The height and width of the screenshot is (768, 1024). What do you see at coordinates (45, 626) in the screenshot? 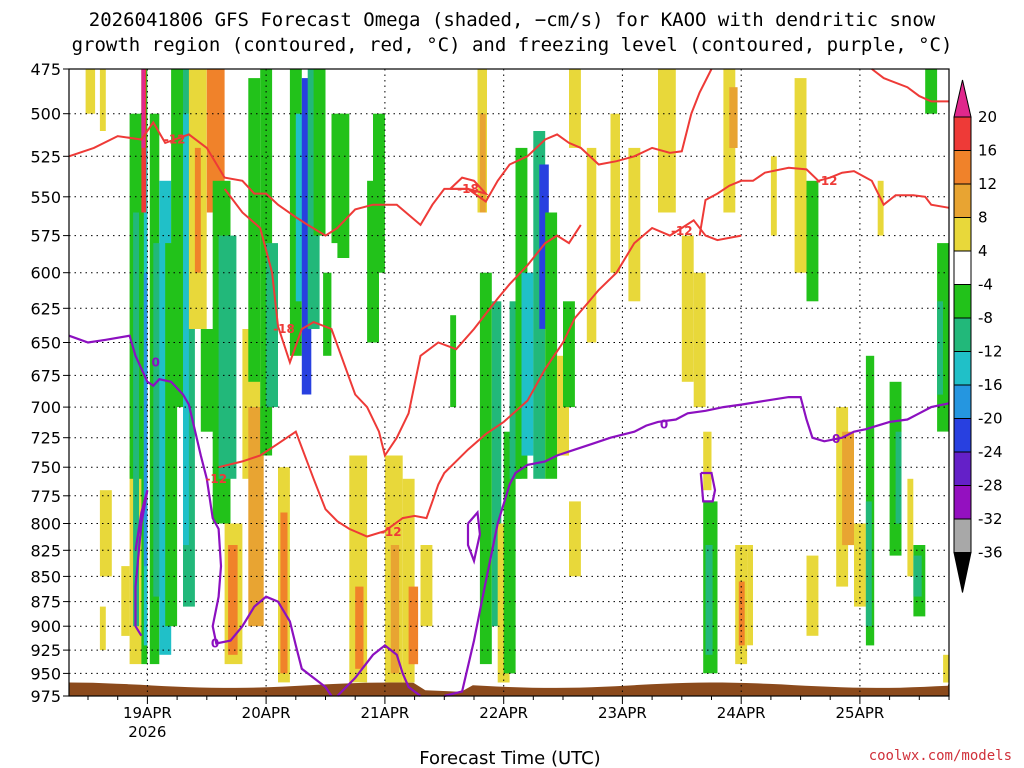
I see `y-tick-label: 900` at bounding box center [45, 626].